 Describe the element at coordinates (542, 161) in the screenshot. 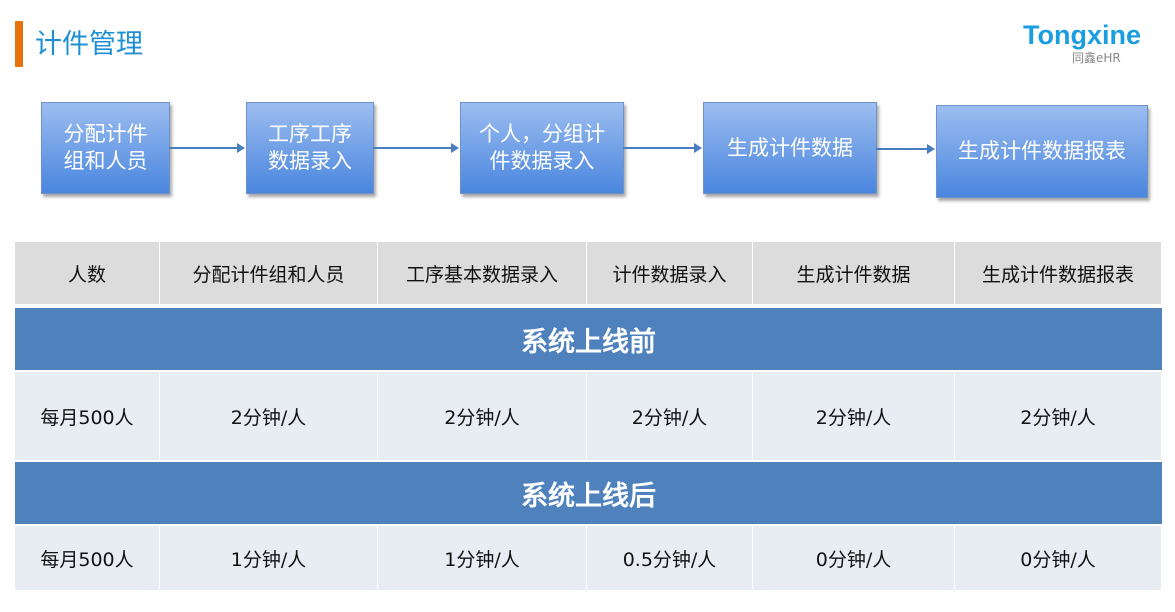

I see `flow-step-text: 件数据录入` at that location.